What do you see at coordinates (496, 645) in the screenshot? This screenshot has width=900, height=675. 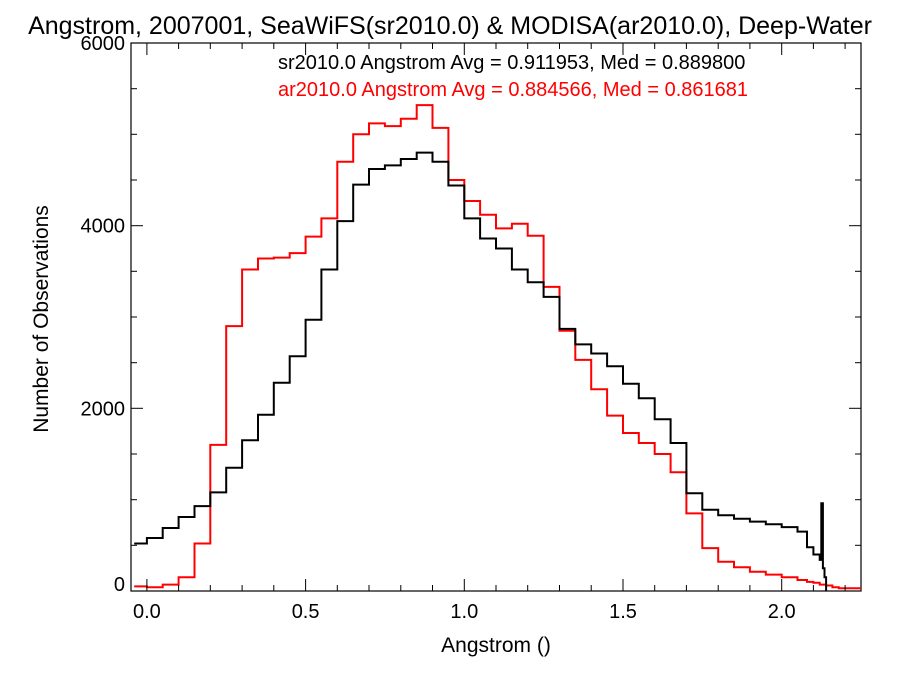 I see `x-axis-label: Angstrom ()` at bounding box center [496, 645].